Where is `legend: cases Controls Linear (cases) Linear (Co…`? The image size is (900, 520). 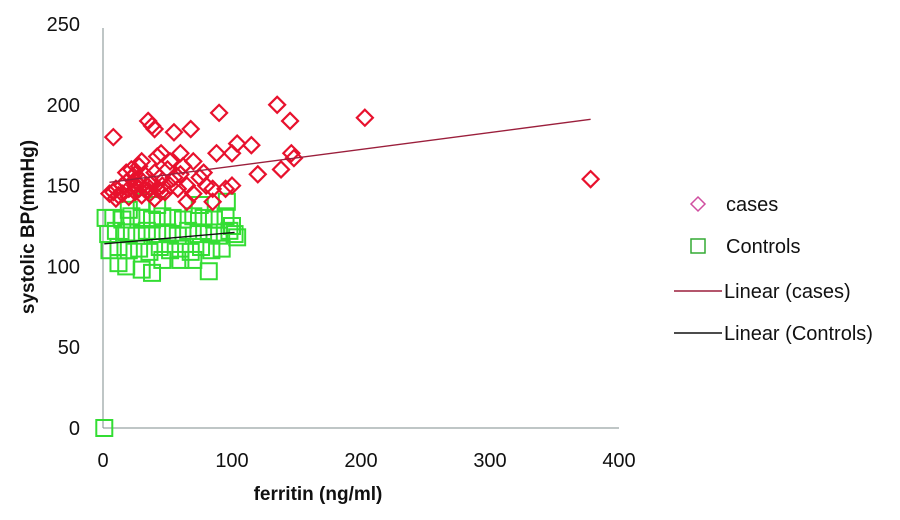 legend: cases Controls Linear (cases) Linear (Co… is located at coordinates (773, 269).